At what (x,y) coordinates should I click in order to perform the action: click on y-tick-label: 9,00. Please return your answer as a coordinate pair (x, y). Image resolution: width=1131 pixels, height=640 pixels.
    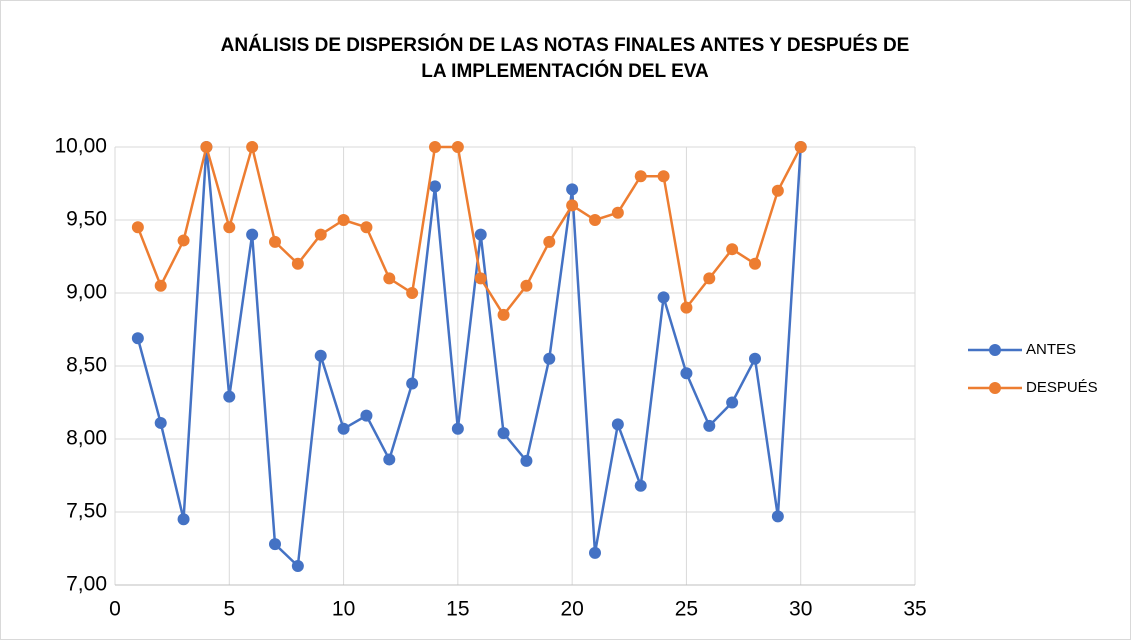
    Looking at the image, I should click on (86, 292).